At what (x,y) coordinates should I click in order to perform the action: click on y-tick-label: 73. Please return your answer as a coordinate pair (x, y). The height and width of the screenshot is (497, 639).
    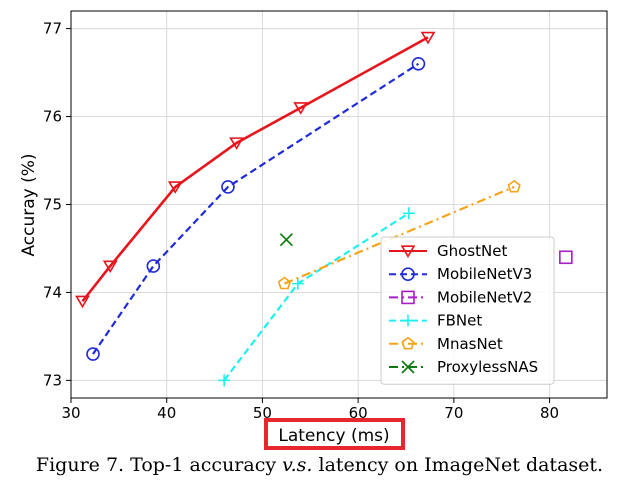
    Looking at the image, I should click on (52, 380).